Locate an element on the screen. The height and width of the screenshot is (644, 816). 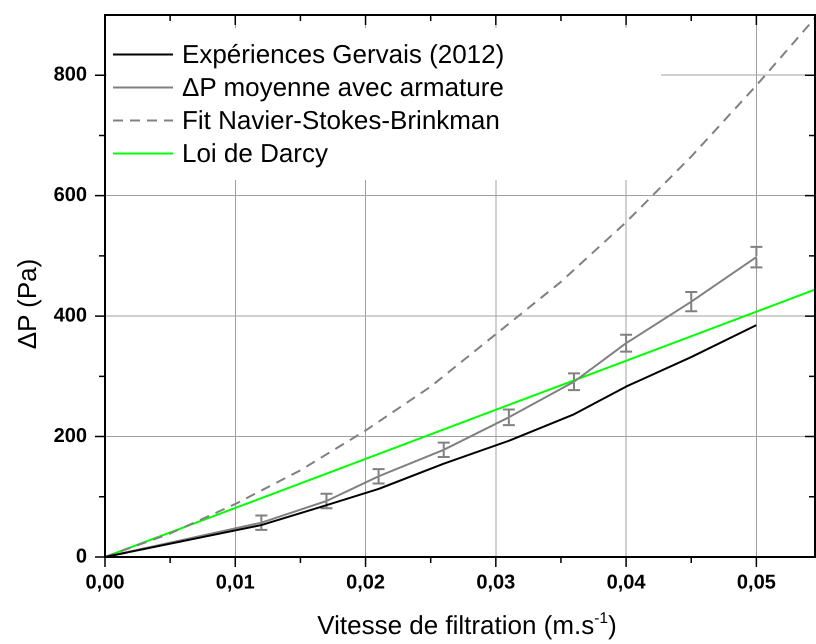
x-tick-label: 0,05 is located at coordinates (756, 583).